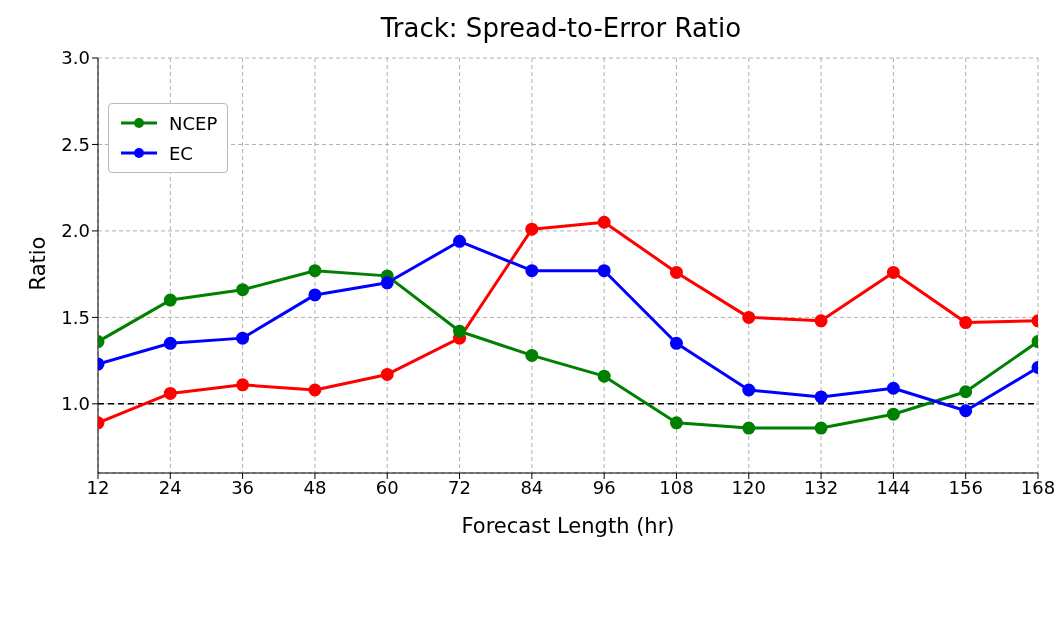 This screenshot has height=633, width=1062. I want to click on y-tick-label: 1.5, so click(75, 317).